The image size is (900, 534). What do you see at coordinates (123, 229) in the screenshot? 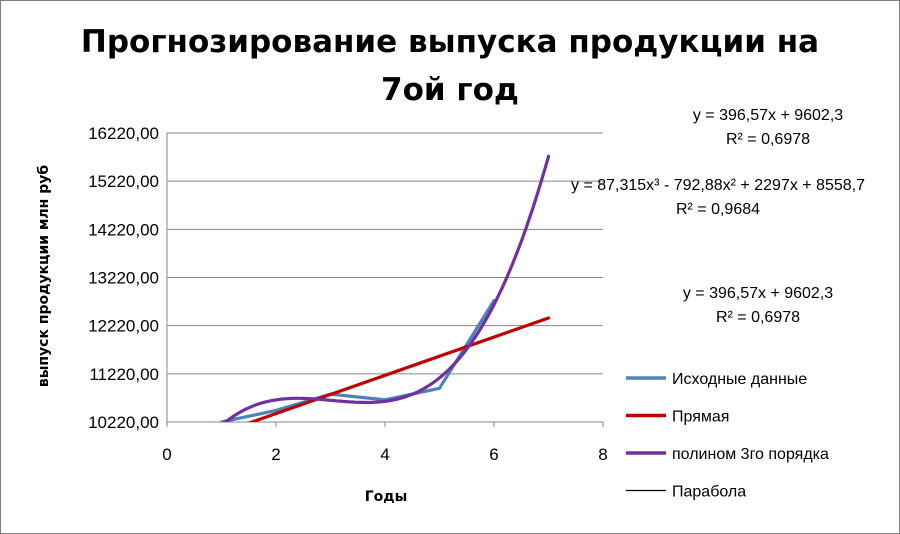
I see `y-tick-label: 14220,00` at bounding box center [123, 229].